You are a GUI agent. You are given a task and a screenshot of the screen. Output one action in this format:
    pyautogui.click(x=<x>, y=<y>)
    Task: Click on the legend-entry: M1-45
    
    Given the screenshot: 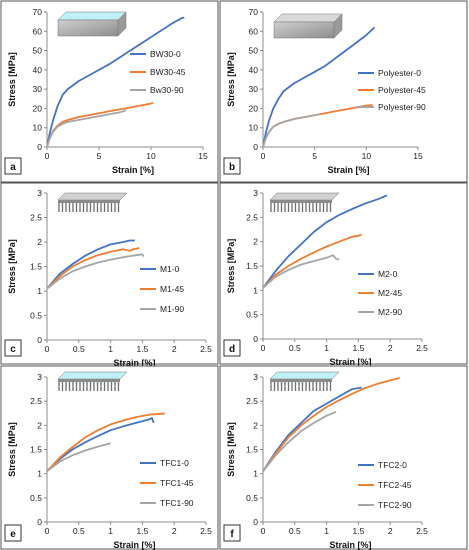 What is the action you would take?
    pyautogui.click(x=172, y=289)
    